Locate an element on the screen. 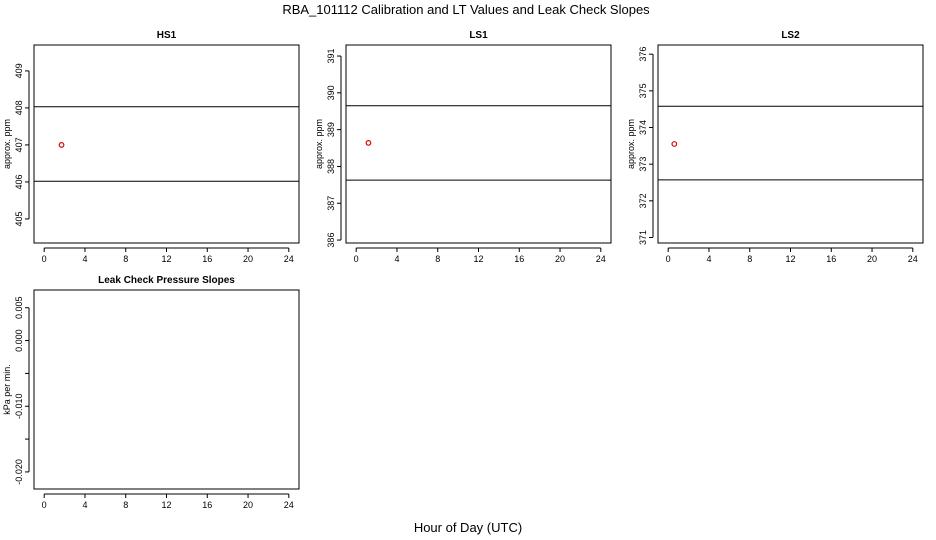  y-tick-label: 391 is located at coordinates (331, 56).